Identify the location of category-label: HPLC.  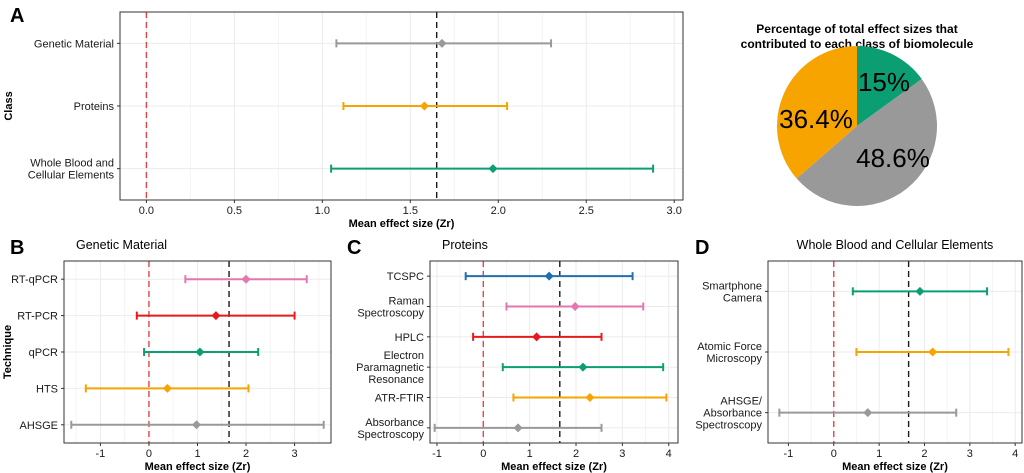
(409, 338).